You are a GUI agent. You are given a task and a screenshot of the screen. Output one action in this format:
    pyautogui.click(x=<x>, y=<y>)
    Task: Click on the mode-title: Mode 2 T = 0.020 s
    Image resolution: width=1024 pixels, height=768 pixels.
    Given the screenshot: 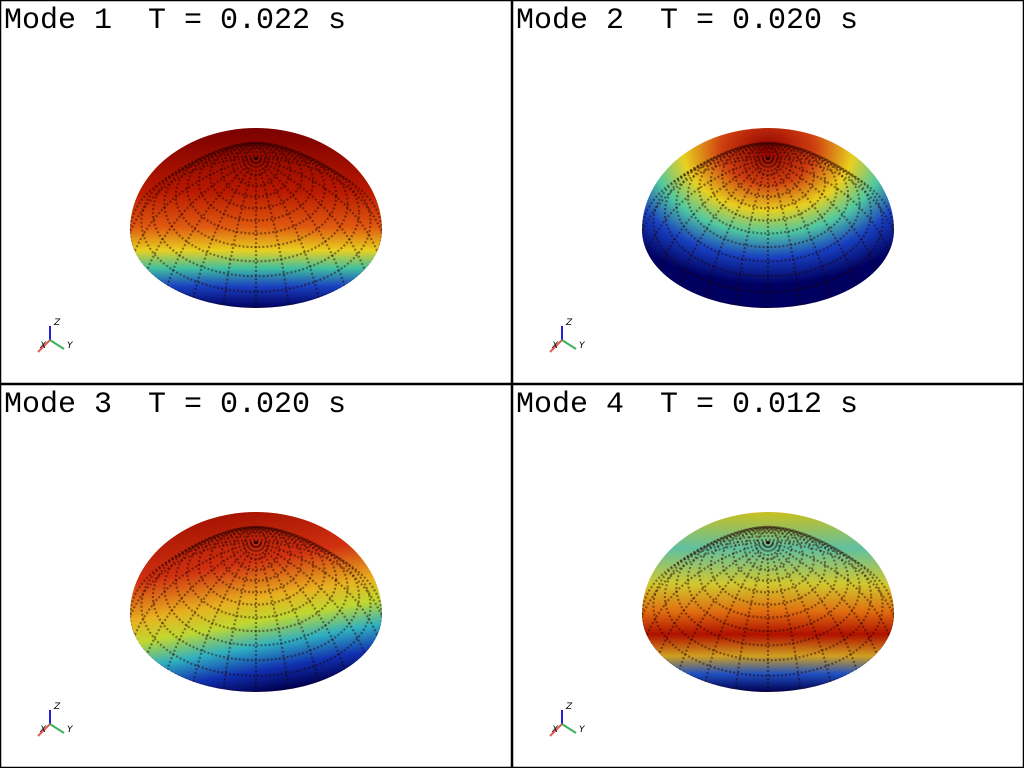 What is the action you would take?
    pyautogui.click(x=687, y=21)
    